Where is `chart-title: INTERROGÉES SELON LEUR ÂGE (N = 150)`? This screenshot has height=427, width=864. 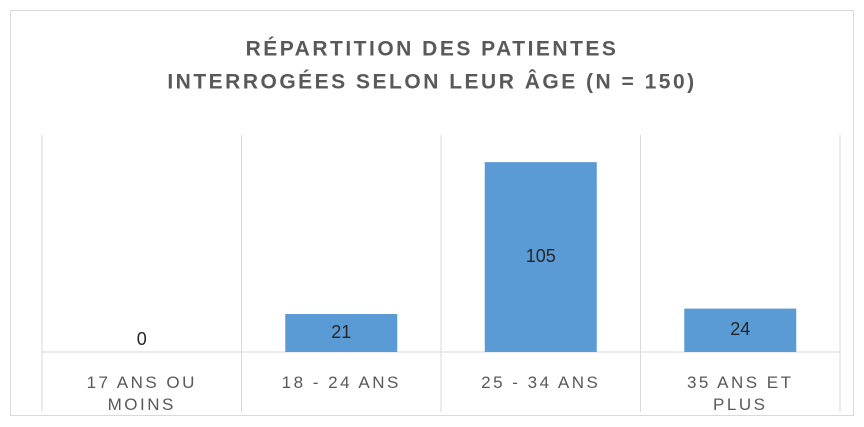
chart-title: INTERROGÉES SELON LEUR ÂGE (N = 150) is located at coordinates (431, 82).